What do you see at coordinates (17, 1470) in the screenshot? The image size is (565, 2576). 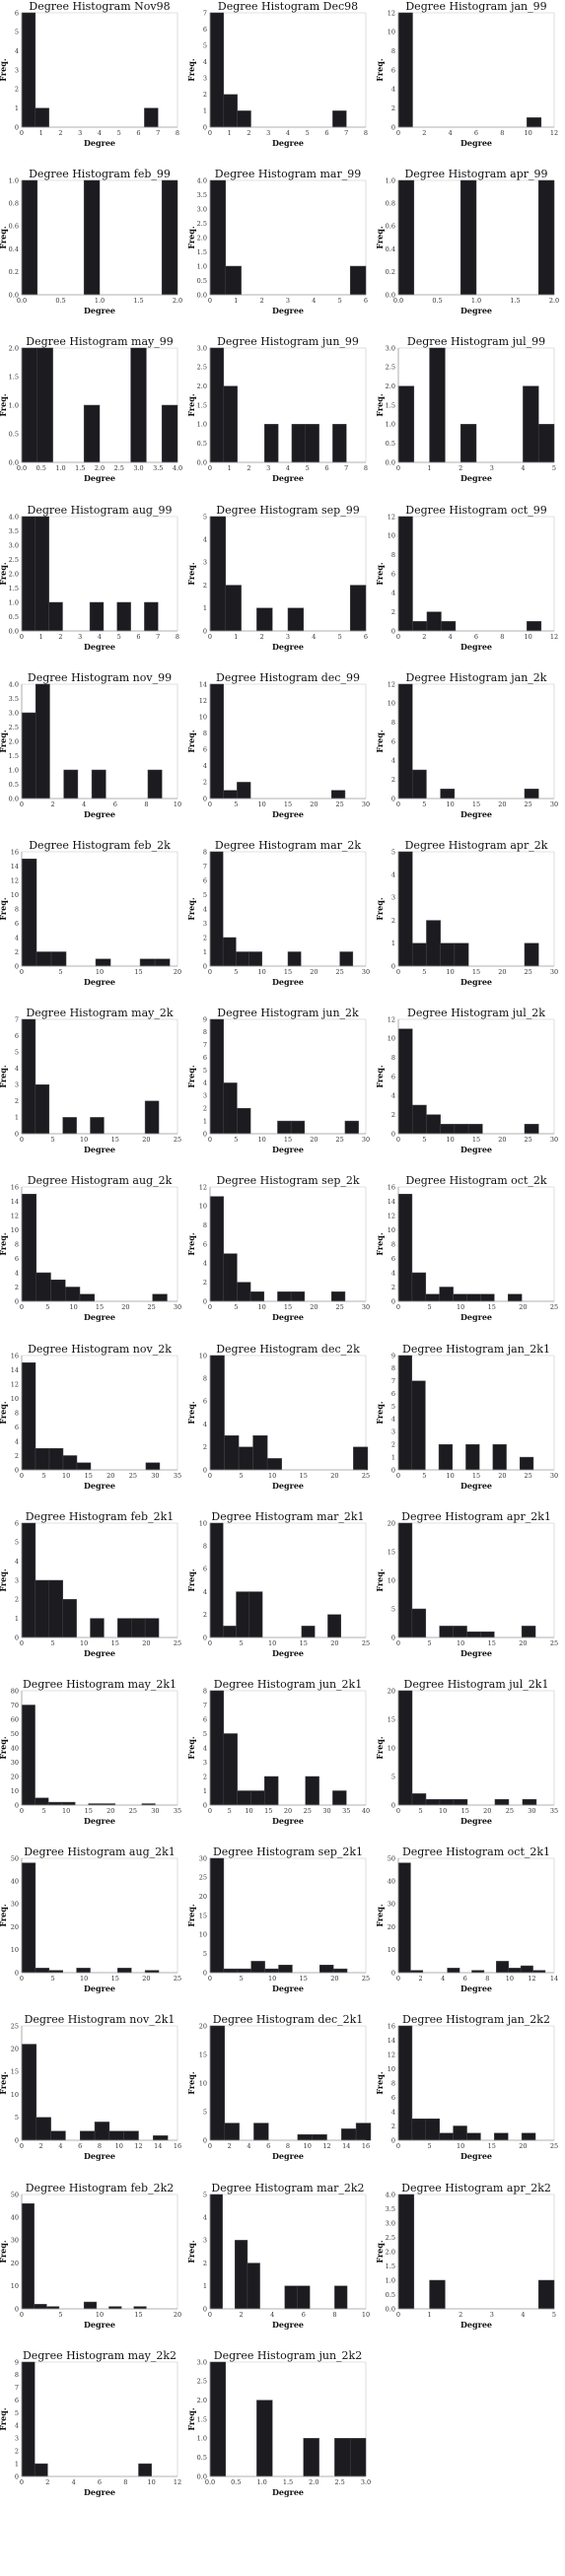 I see `y-tick-label: 0` at bounding box center [17, 1470].